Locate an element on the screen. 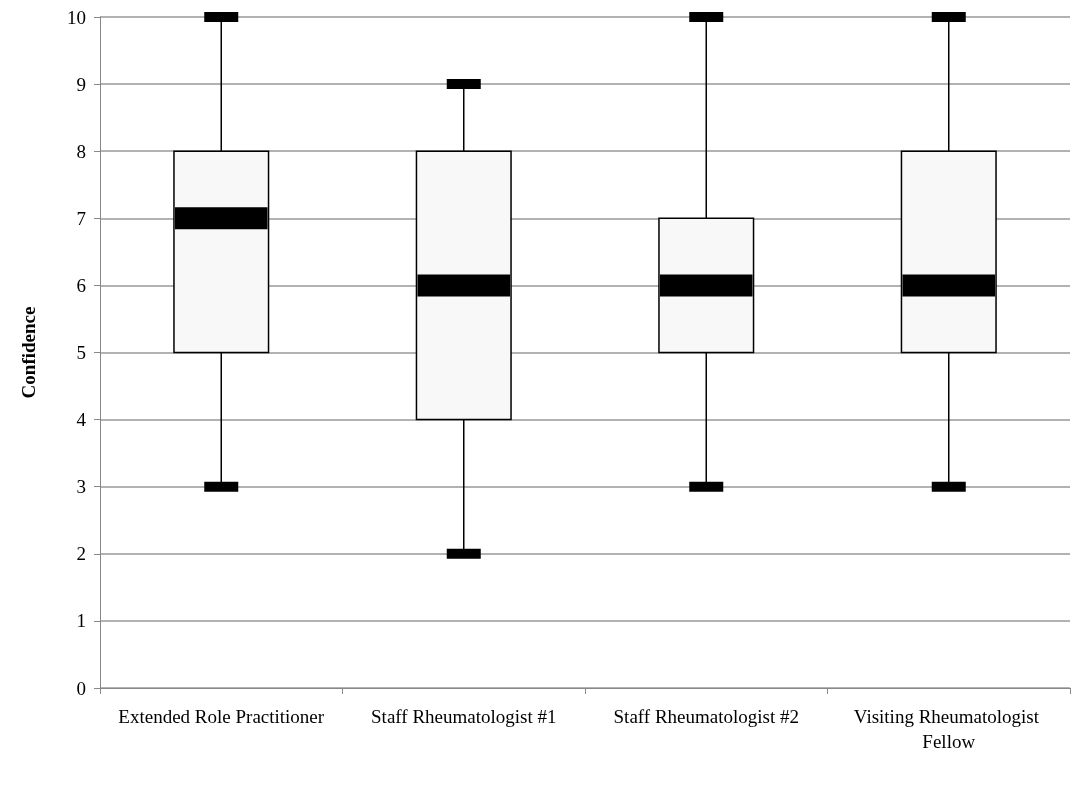 The height and width of the screenshot is (808, 1092). x-tick-label: Staff Rheumatologist #1 is located at coordinates (464, 716).